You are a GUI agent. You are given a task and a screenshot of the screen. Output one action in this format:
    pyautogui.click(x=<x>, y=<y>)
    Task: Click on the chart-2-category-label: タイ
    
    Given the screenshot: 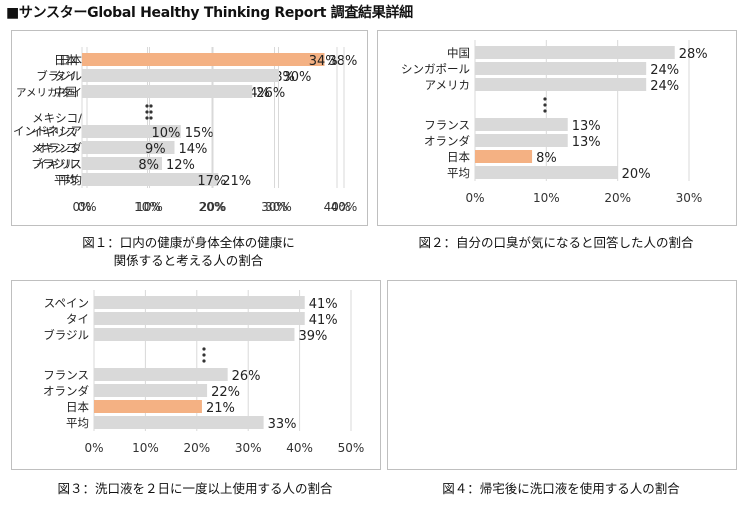 What is the action you would take?
    pyautogui.click(x=65, y=76)
    